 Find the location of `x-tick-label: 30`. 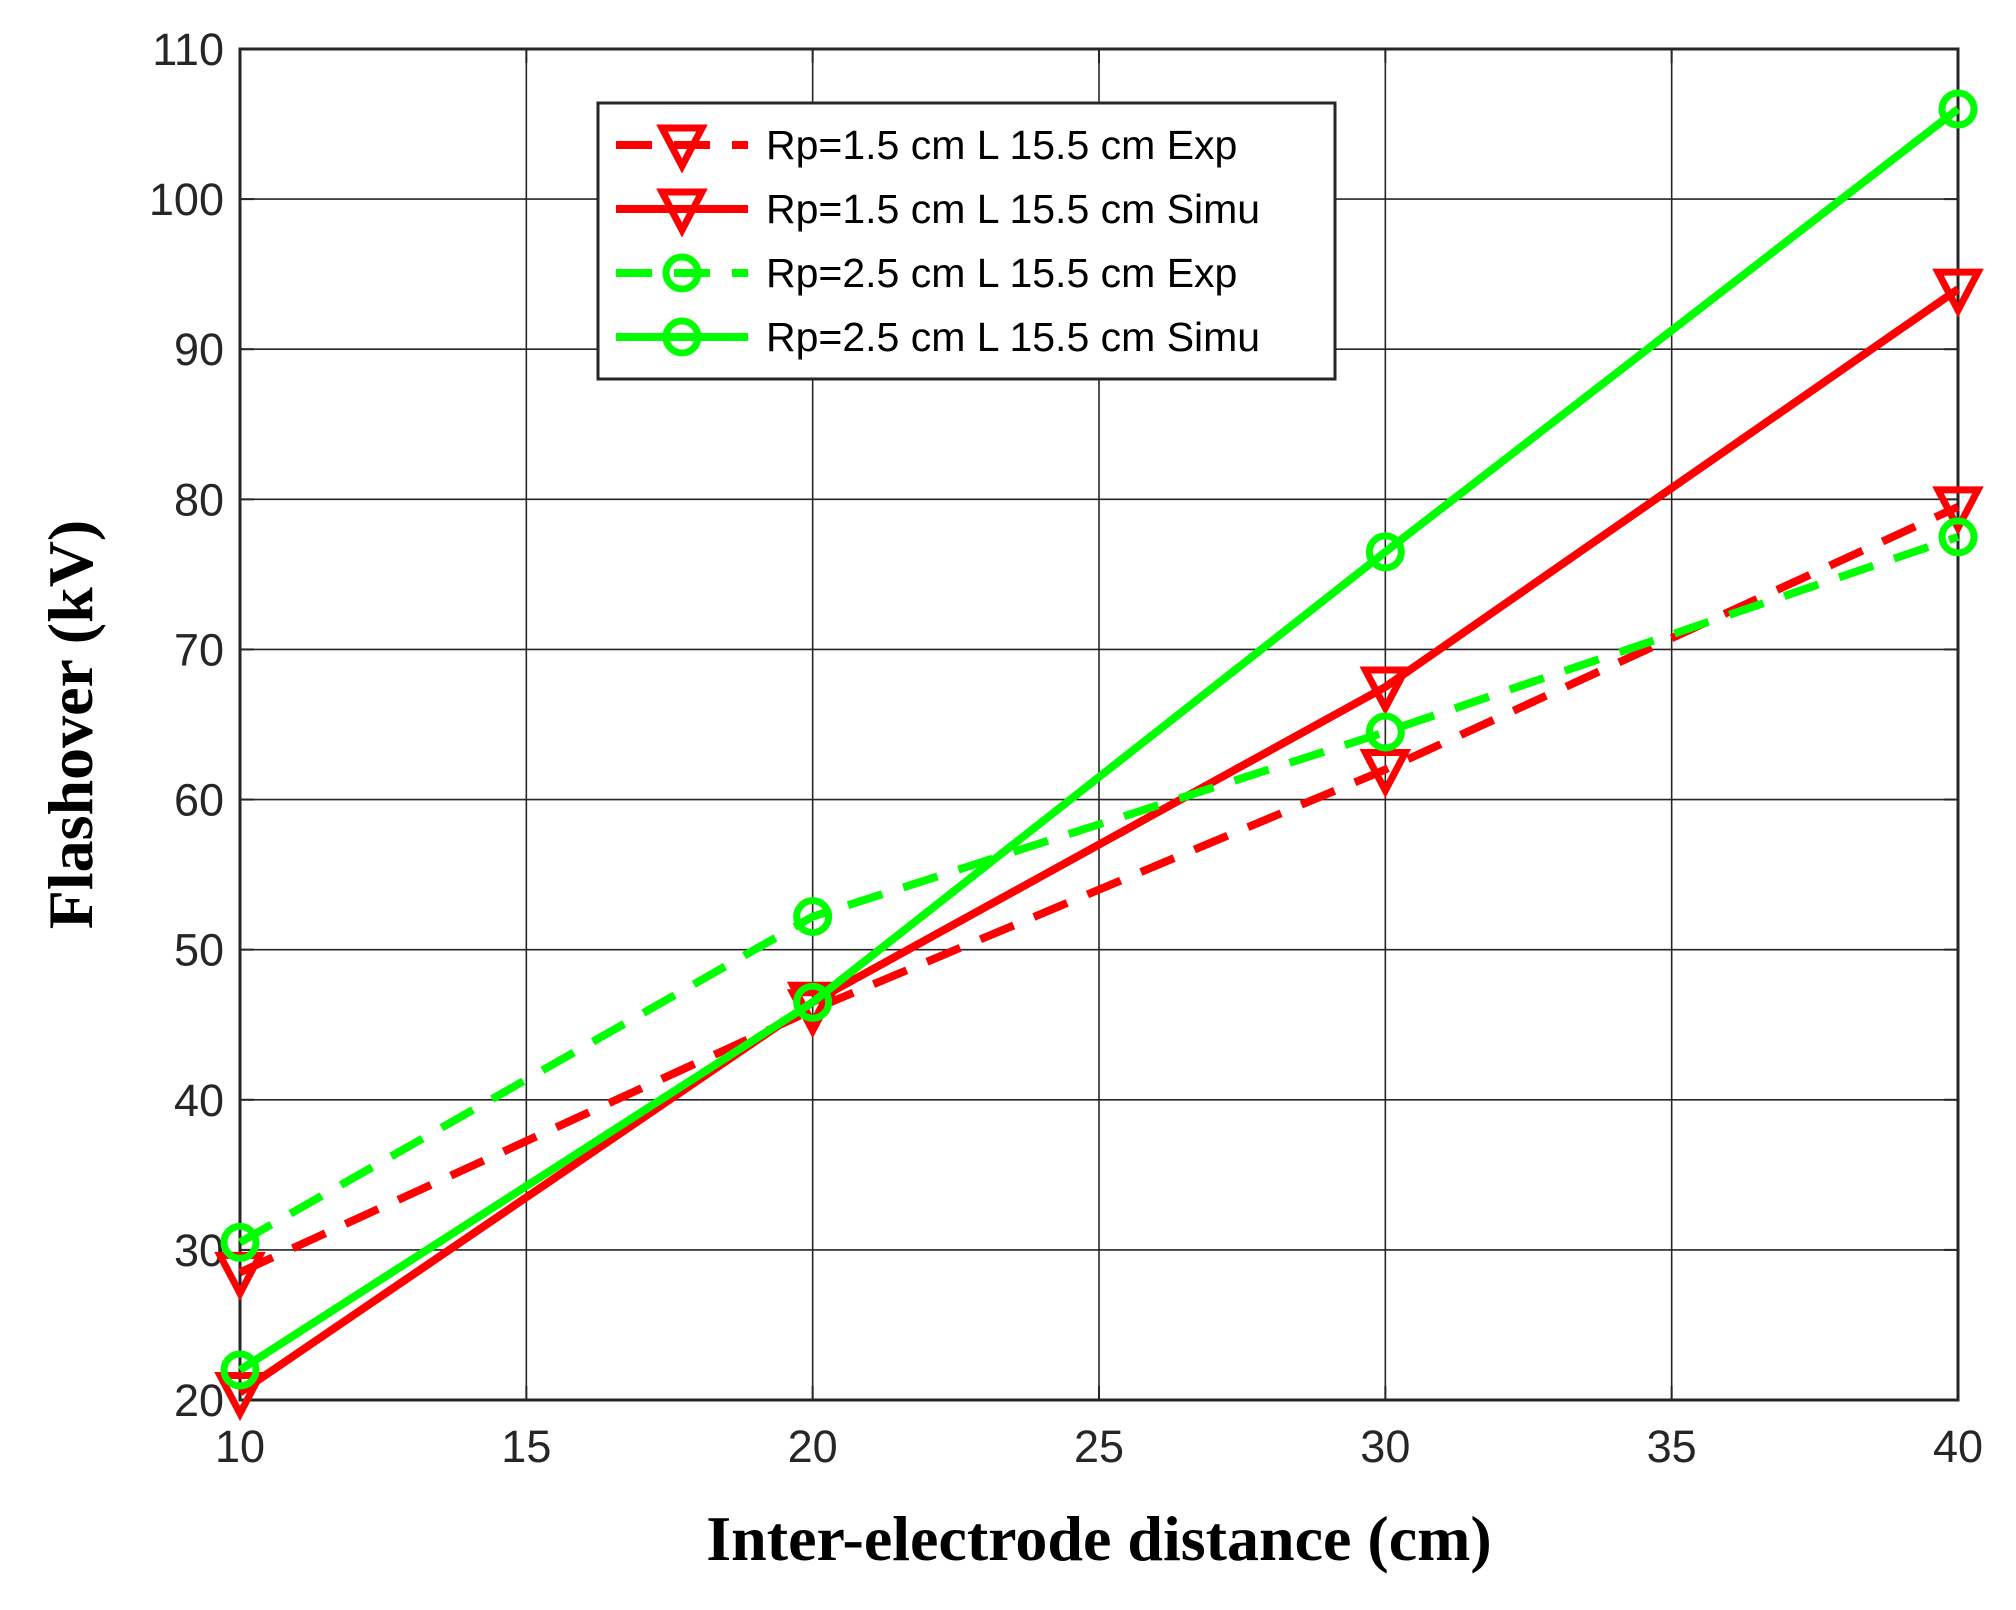

x-tick-label: 30 is located at coordinates (1385, 1446).